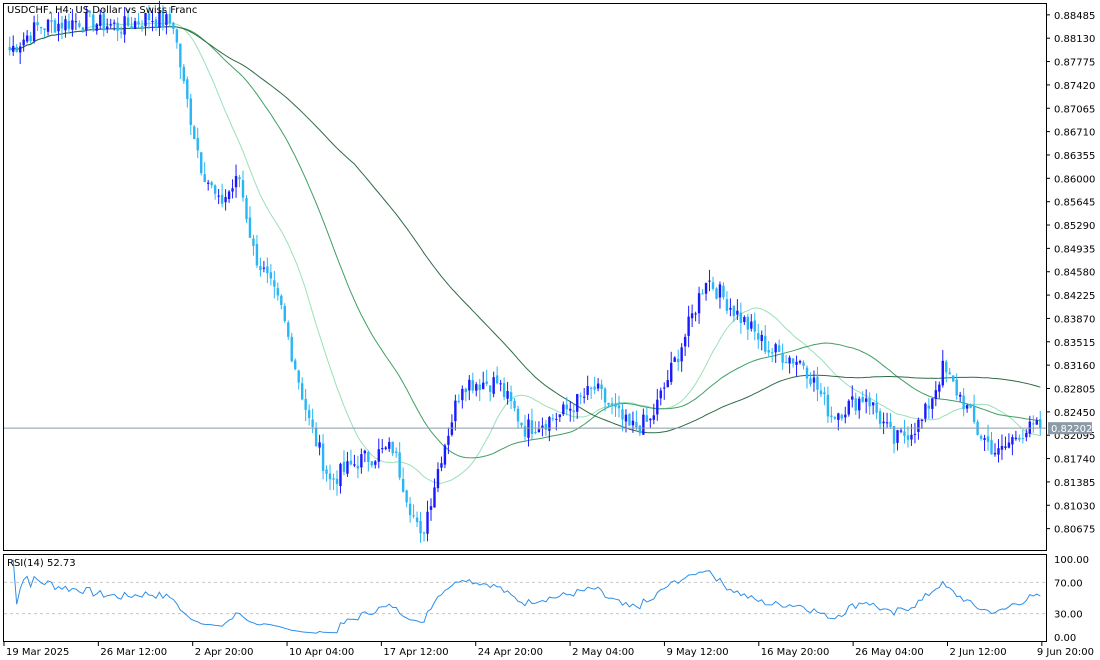 The width and height of the screenshot is (1100, 660). What do you see at coordinates (1074, 366) in the screenshot?
I see `price-tick-label: 0.83160` at bounding box center [1074, 366].